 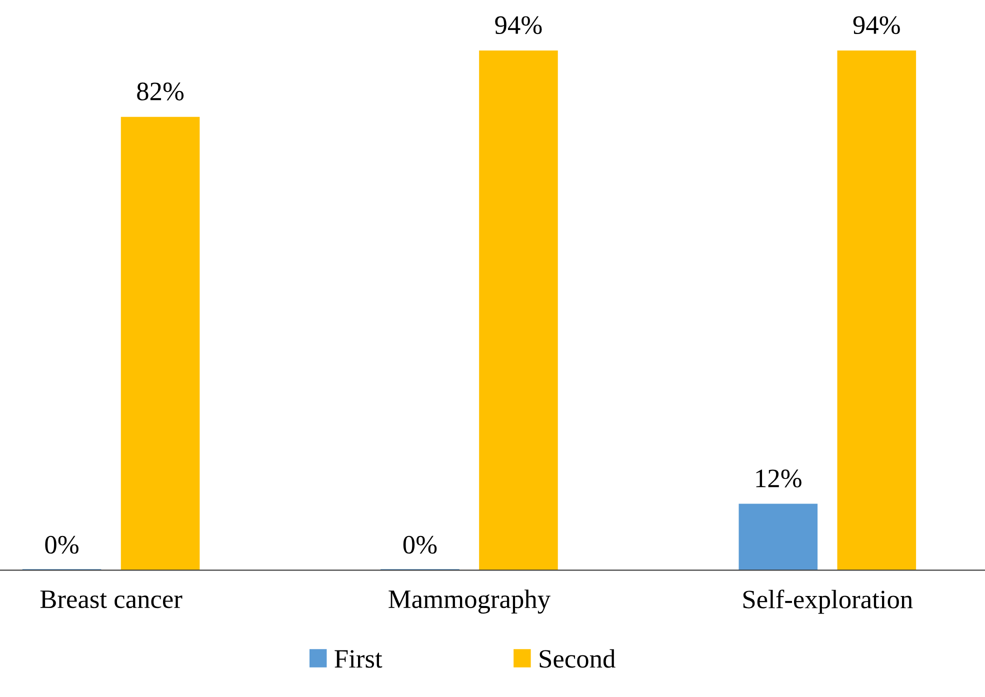 I want to click on data-label: 12%, so click(x=779, y=479).